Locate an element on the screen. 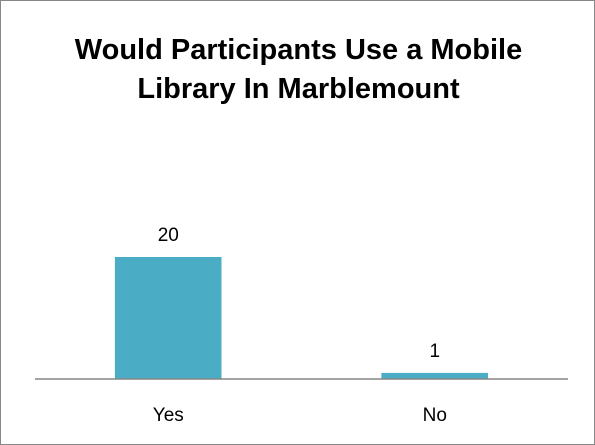 This screenshot has width=595, height=445. data-label-no: 1 is located at coordinates (435, 351).